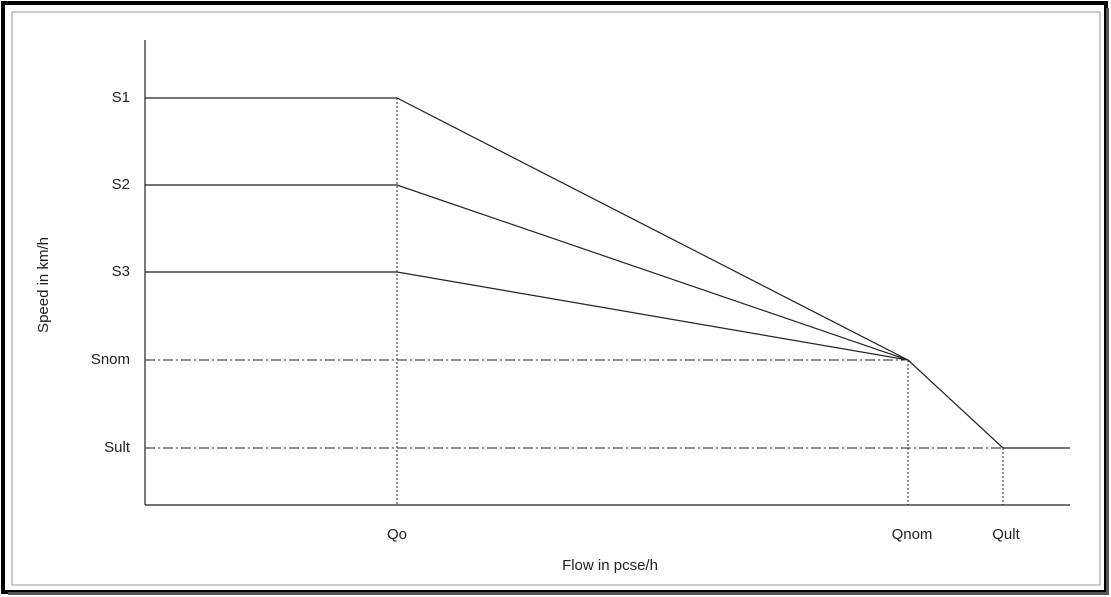 The width and height of the screenshot is (1111, 597). What do you see at coordinates (121, 184) in the screenshot?
I see `y-label: S2` at bounding box center [121, 184].